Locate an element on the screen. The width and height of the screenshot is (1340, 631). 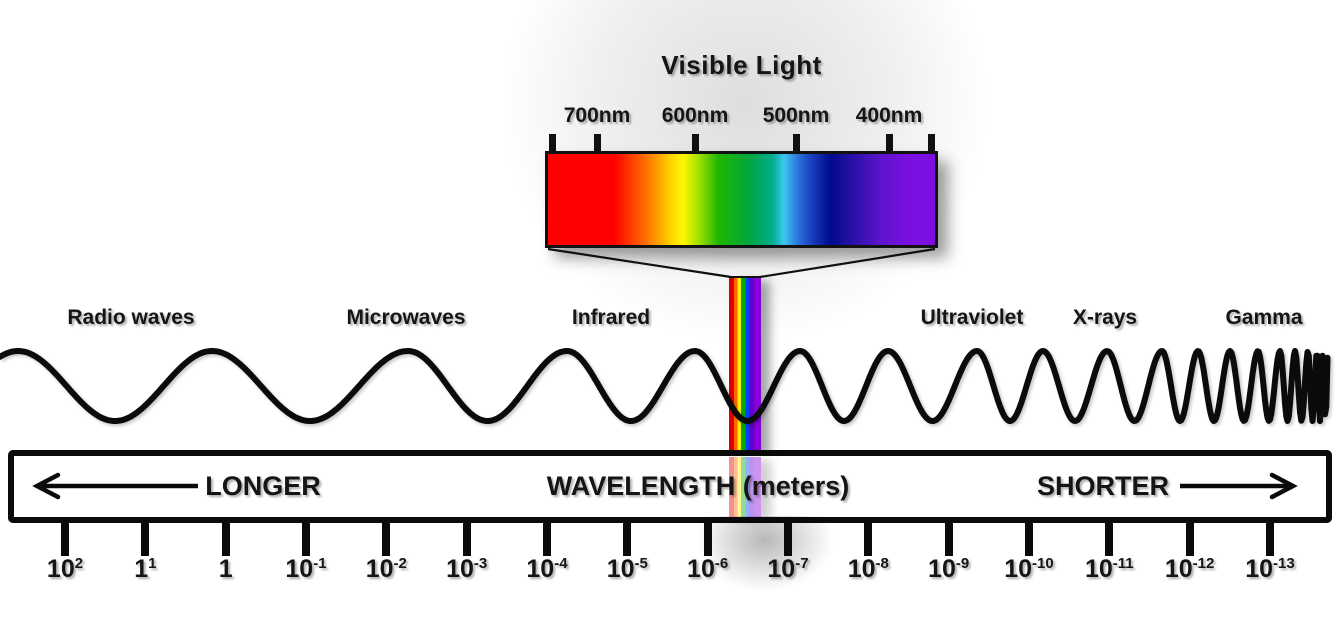
em-wave-path is located at coordinates (665, 386).